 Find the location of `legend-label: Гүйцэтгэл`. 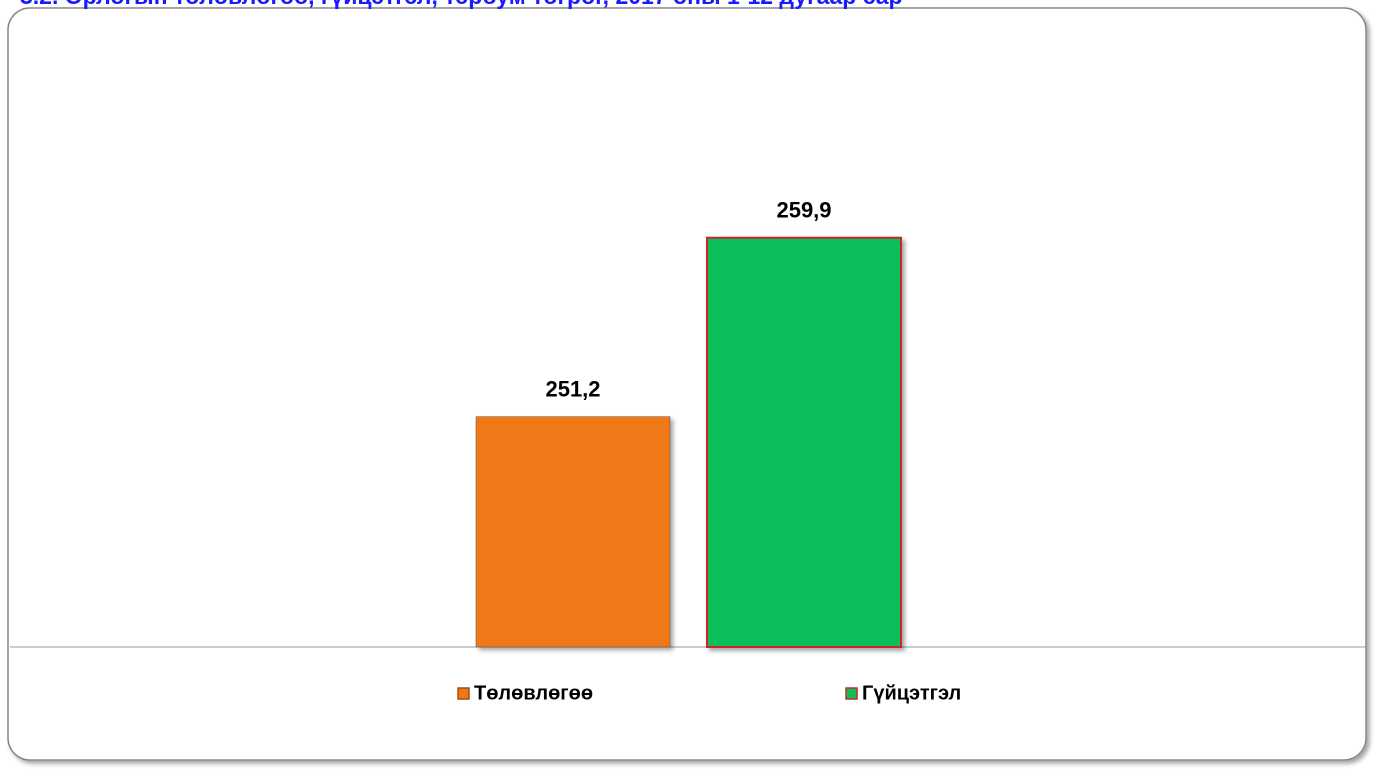

legend-label: Гүйцэтгэл is located at coordinates (911, 693).